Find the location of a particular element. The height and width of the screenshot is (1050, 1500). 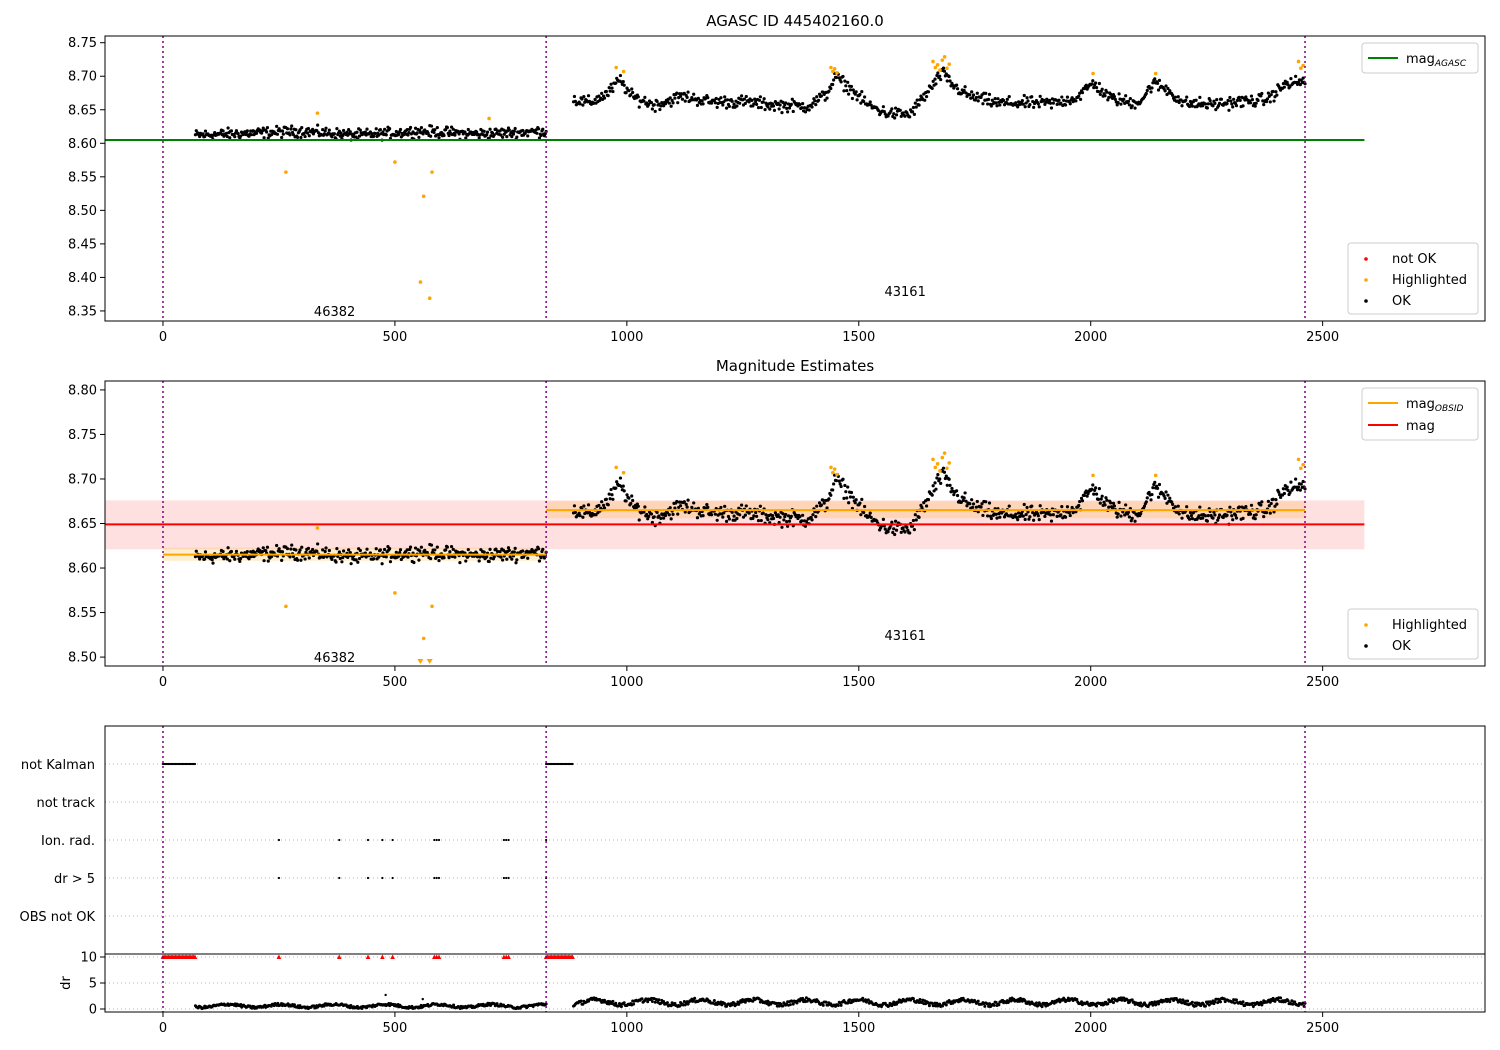

legend-label: Highlighted is located at coordinates (1429, 625).